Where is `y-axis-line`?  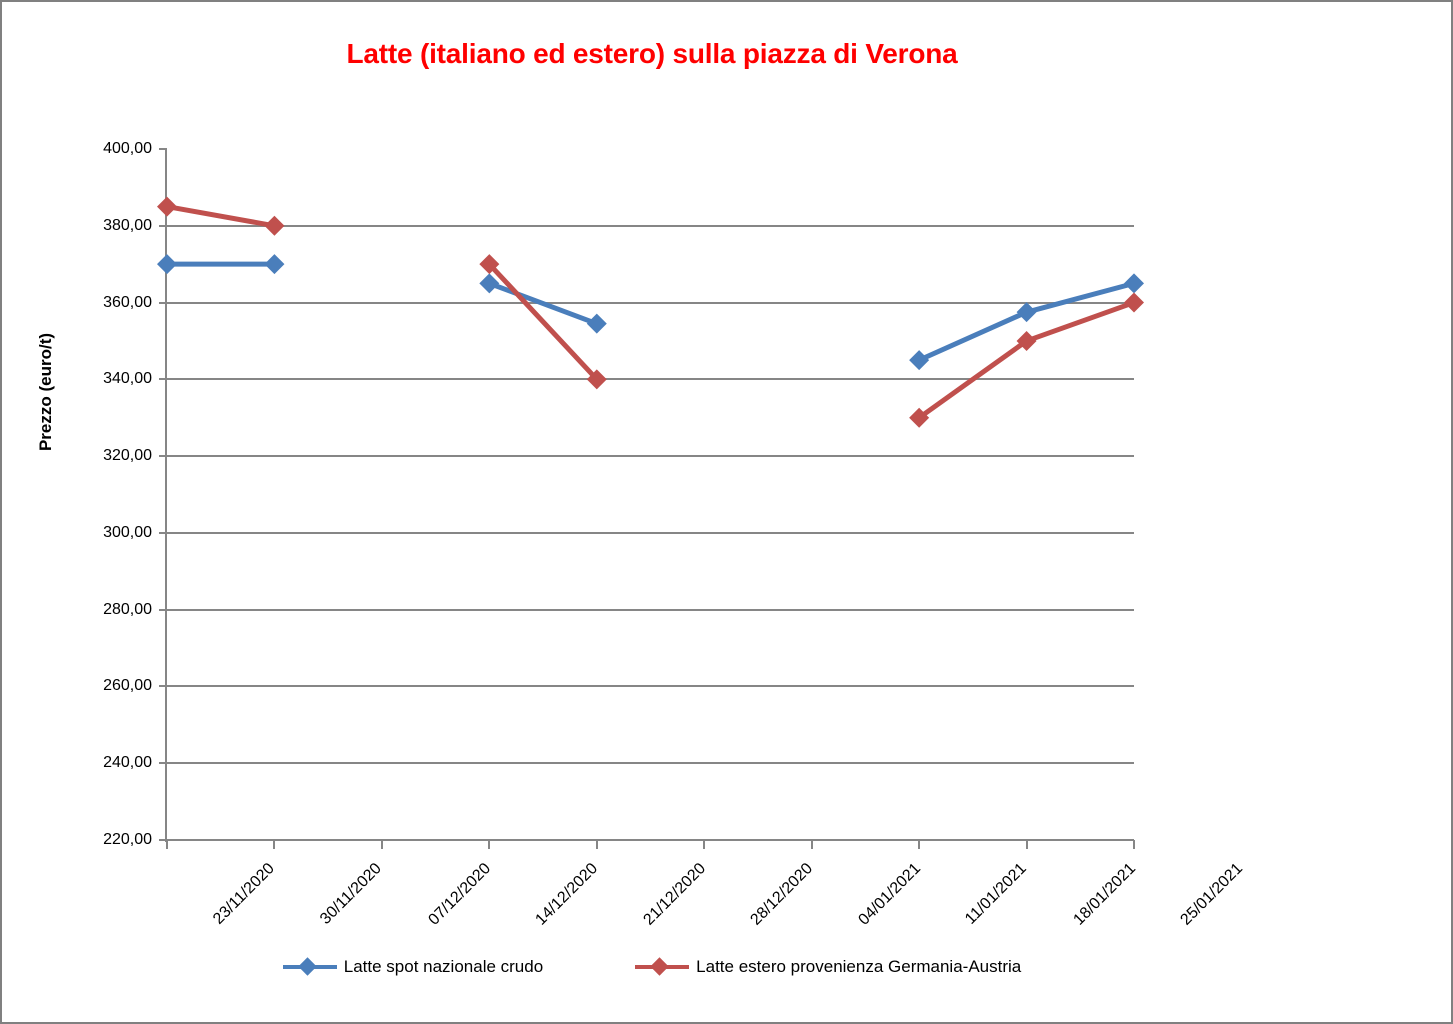 y-axis-line is located at coordinates (166, 495).